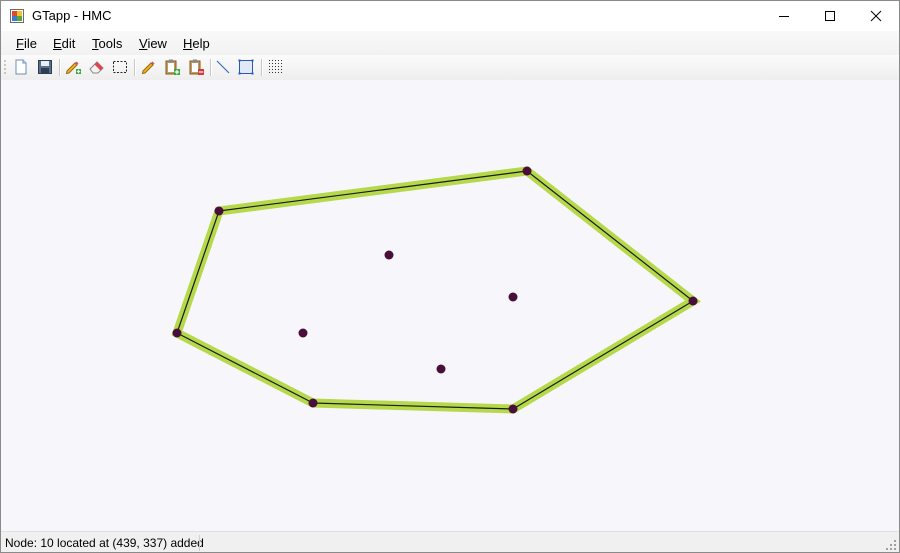  What do you see at coordinates (450, 16) in the screenshot?
I see `title-bar: GTapp - HMC` at bounding box center [450, 16].